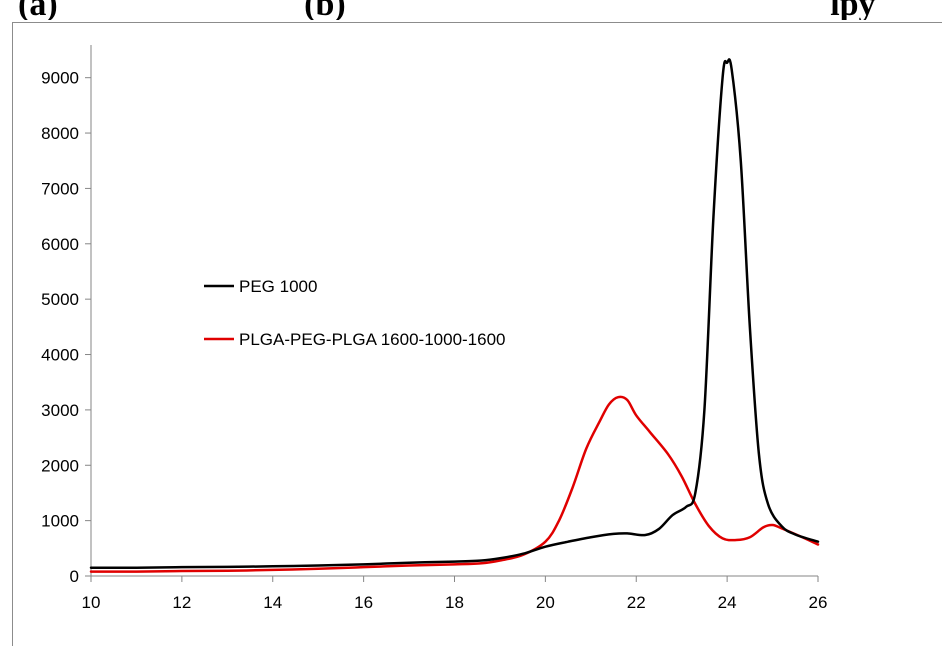  What do you see at coordinates (60, 244) in the screenshot?
I see `y-tick-label: 6000` at bounding box center [60, 244].